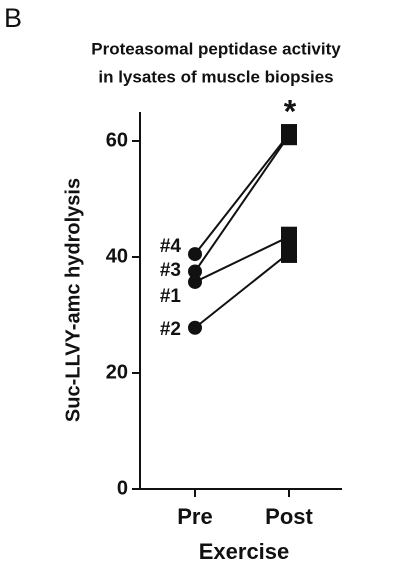 This screenshot has height=570, width=417. I want to click on y-tick-label: 0, so click(122, 488).